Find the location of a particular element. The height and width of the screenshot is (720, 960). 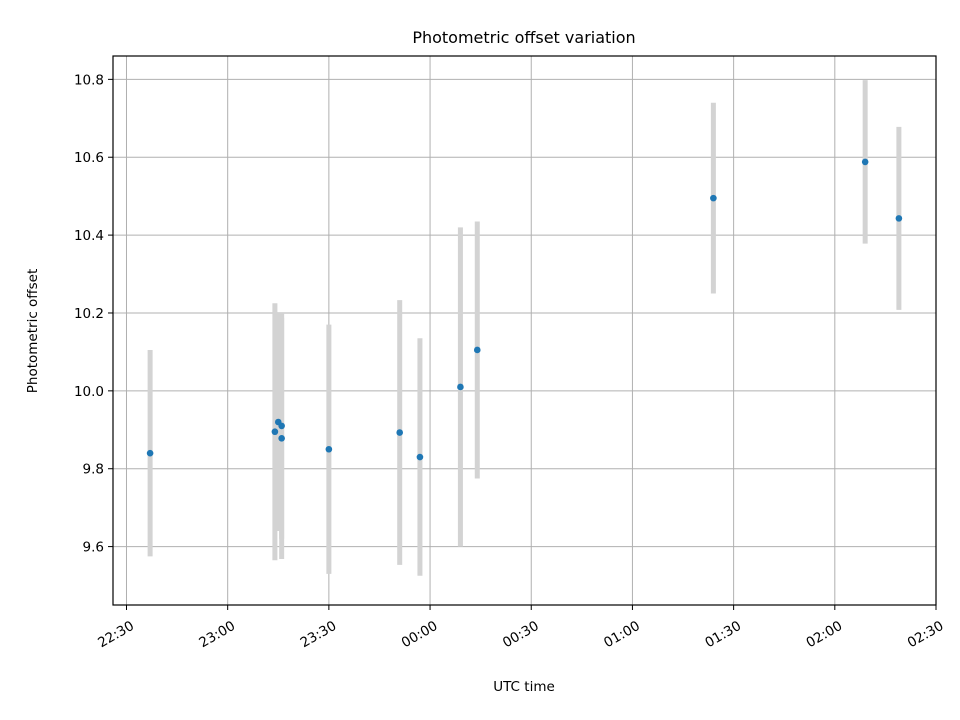

y-tick-label: 10.0 is located at coordinates (89, 392).